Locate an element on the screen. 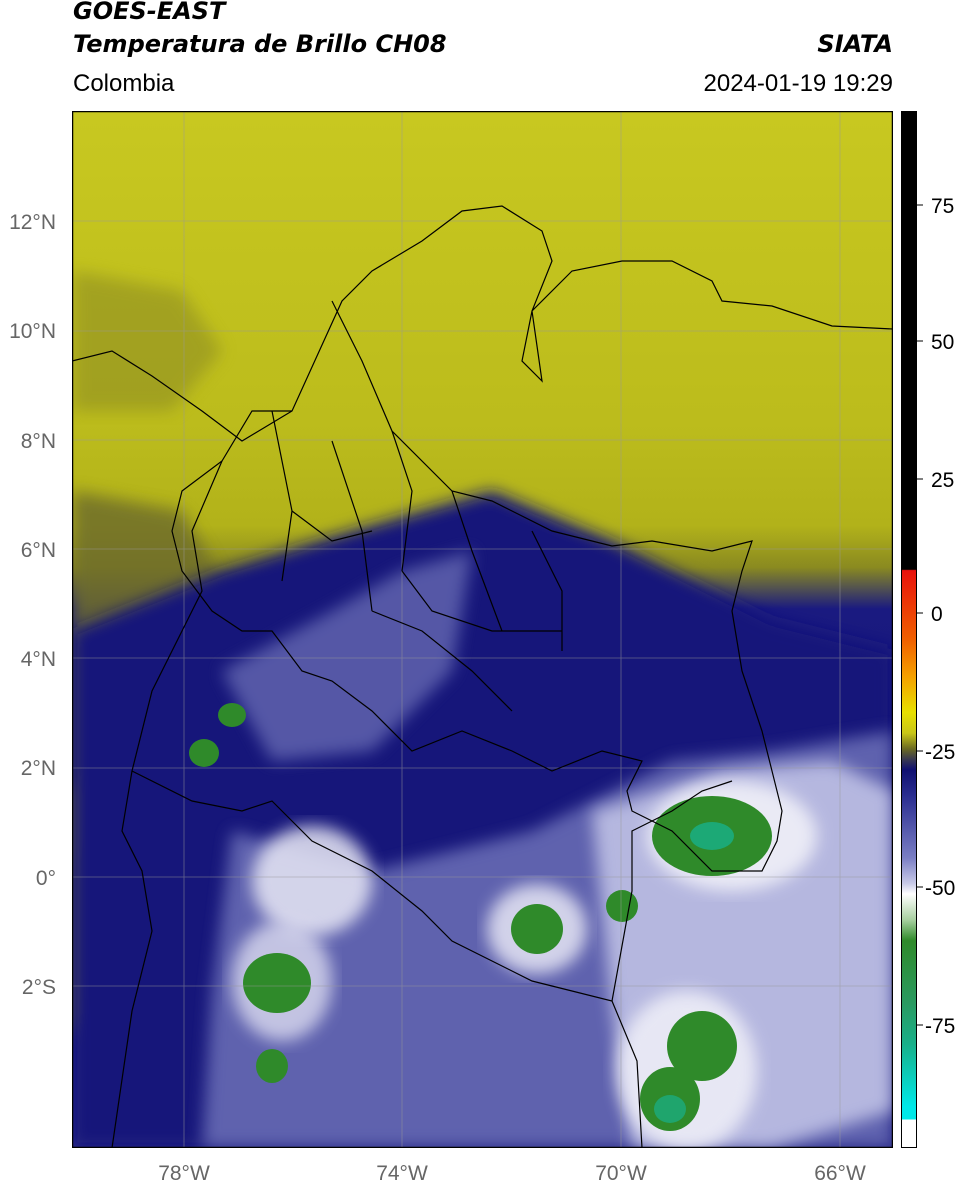 Image resolution: width=966 pixels, height=1190 pixels. colorbar-gradient is located at coordinates (909, 629).